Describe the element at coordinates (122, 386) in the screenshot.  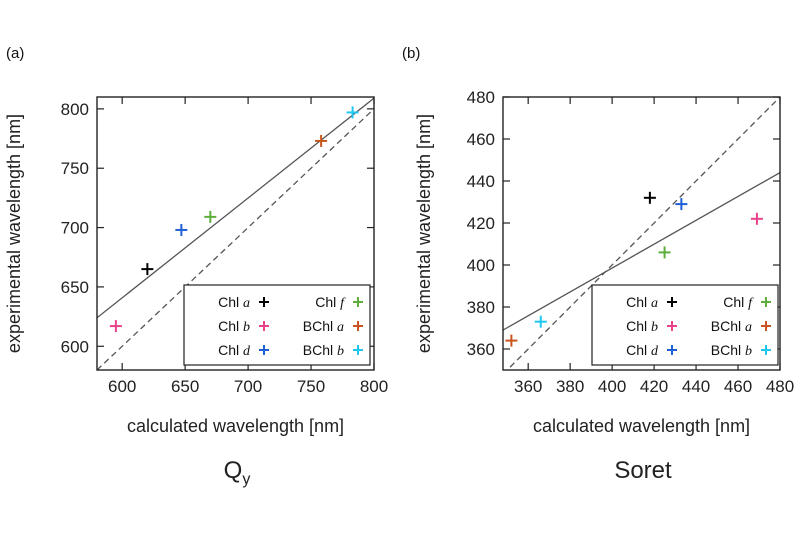
I see `x-tick-label: 600` at that location.